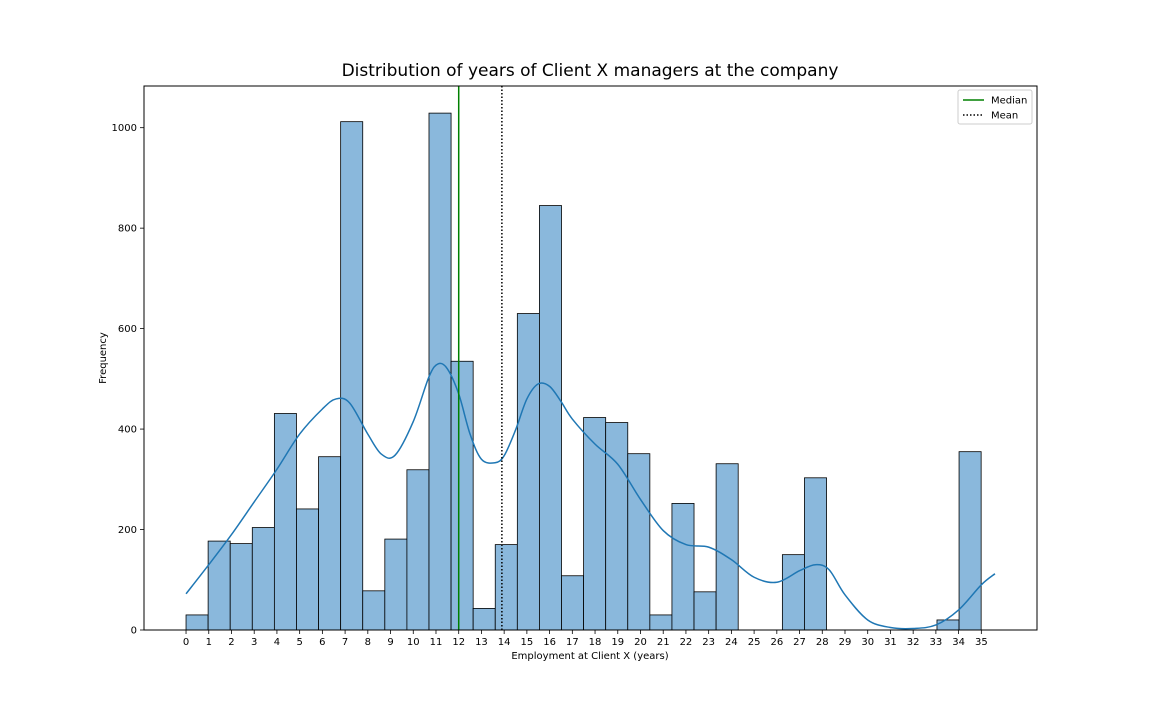 This screenshot has width=1152, height=720. I want to click on y-tick-label: 200, so click(127, 530).